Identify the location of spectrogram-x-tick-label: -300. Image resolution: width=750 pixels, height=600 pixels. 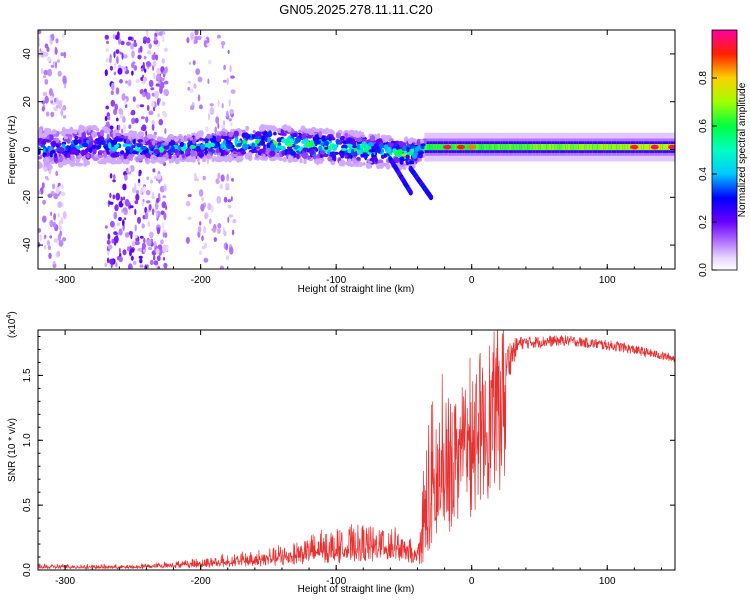
(65, 280).